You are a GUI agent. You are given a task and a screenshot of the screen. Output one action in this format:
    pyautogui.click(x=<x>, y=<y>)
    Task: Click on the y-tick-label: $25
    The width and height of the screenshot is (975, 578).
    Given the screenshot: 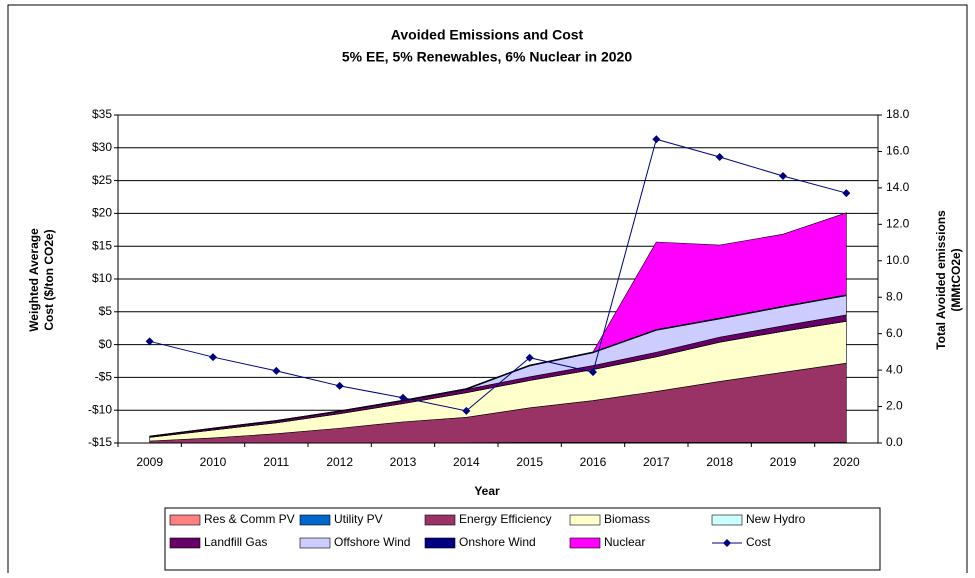 What is the action you would take?
    pyautogui.click(x=102, y=180)
    